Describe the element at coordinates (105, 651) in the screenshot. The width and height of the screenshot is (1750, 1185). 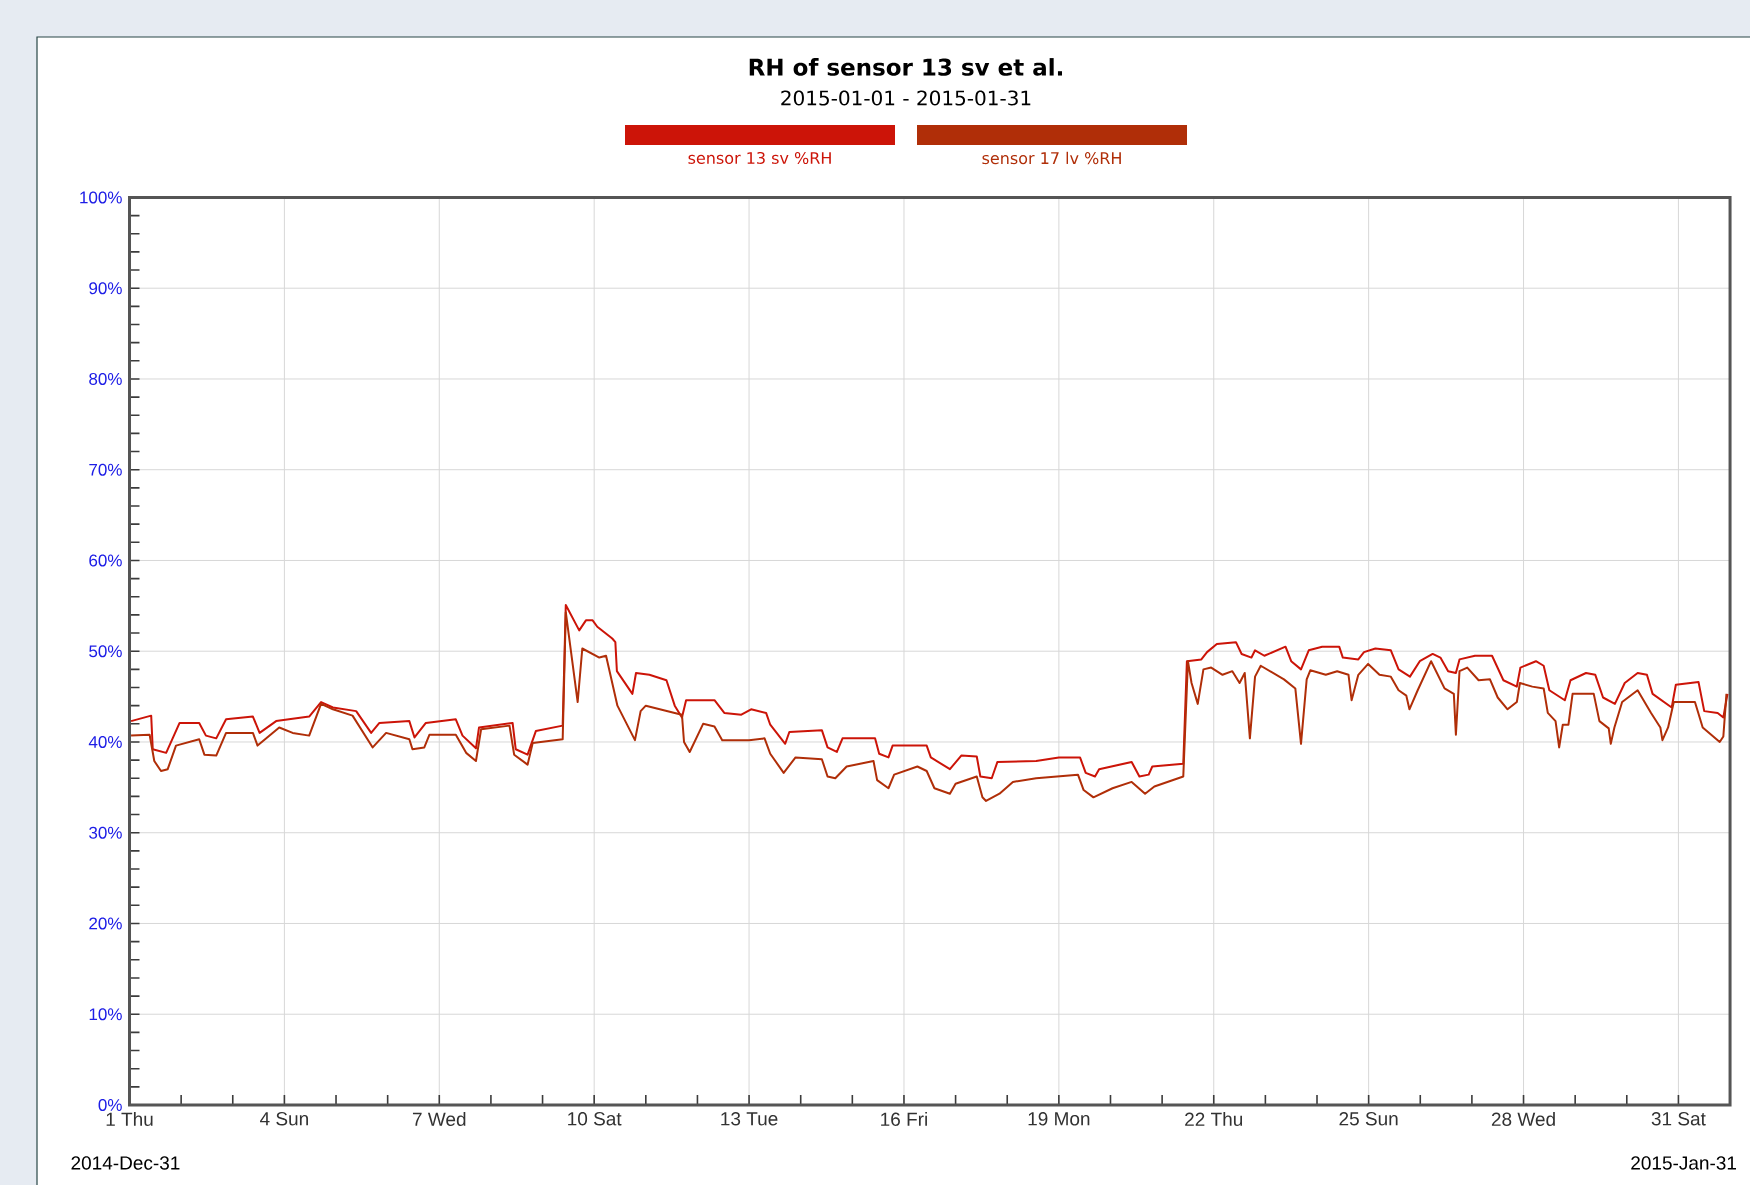
I see `y-tick-label: 50%` at that location.